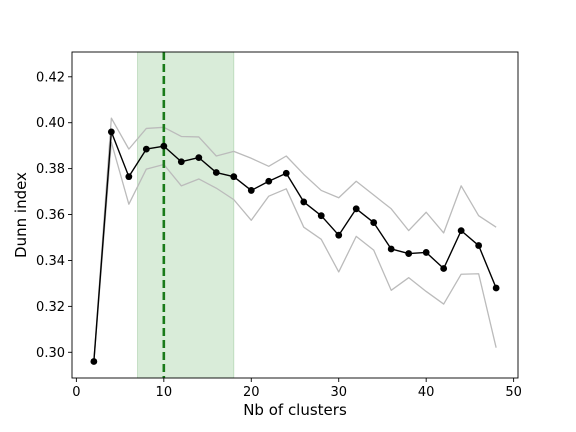  What do you see at coordinates (21, 215) in the screenshot?
I see `y-axis-label: Dunn index` at bounding box center [21, 215].